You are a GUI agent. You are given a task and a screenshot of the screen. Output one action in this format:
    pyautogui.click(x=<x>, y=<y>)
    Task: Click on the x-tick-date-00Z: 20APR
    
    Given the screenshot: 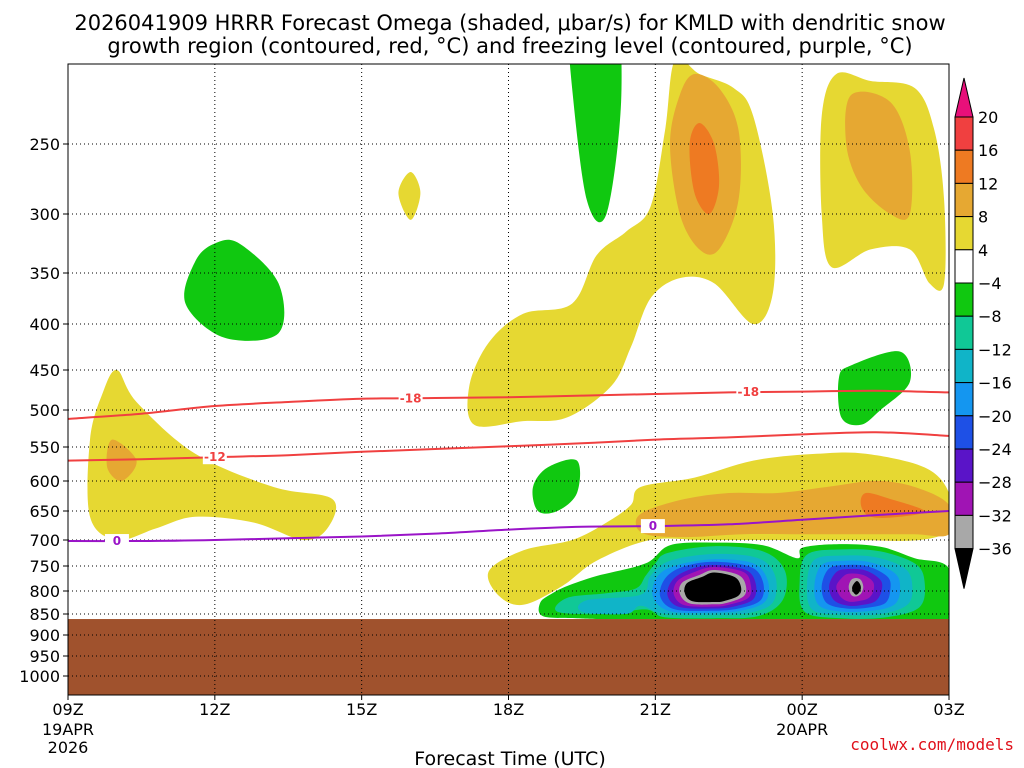 What is the action you would take?
    pyautogui.click(x=802, y=729)
    